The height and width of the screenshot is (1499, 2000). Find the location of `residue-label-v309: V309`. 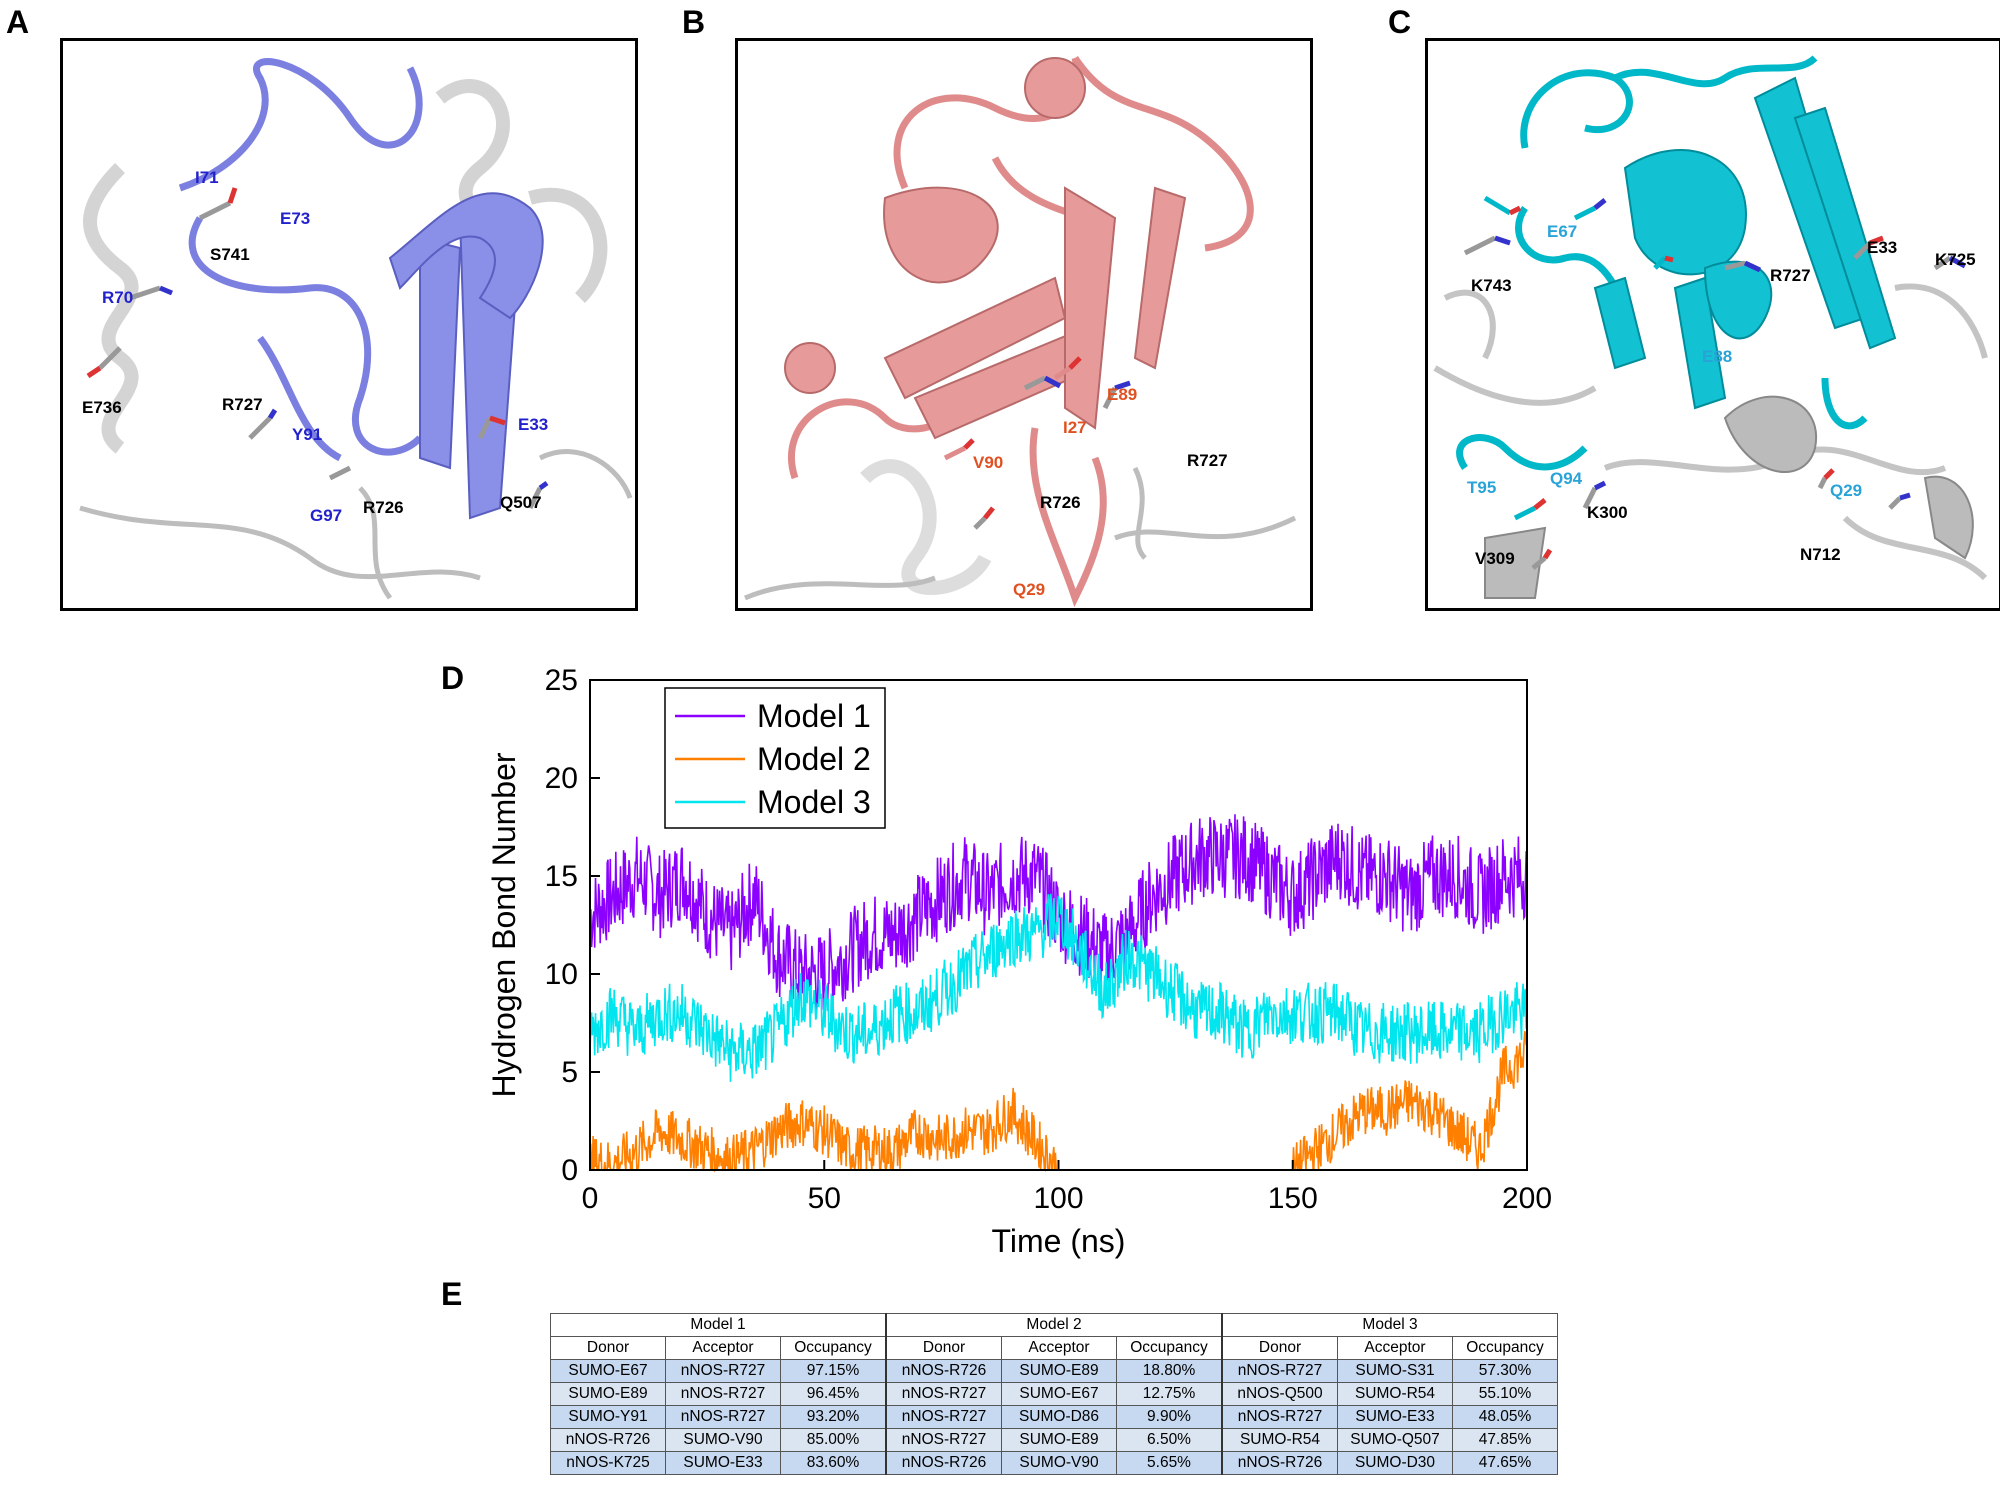

residue-label-v309: V309 is located at coordinates (1495, 558).